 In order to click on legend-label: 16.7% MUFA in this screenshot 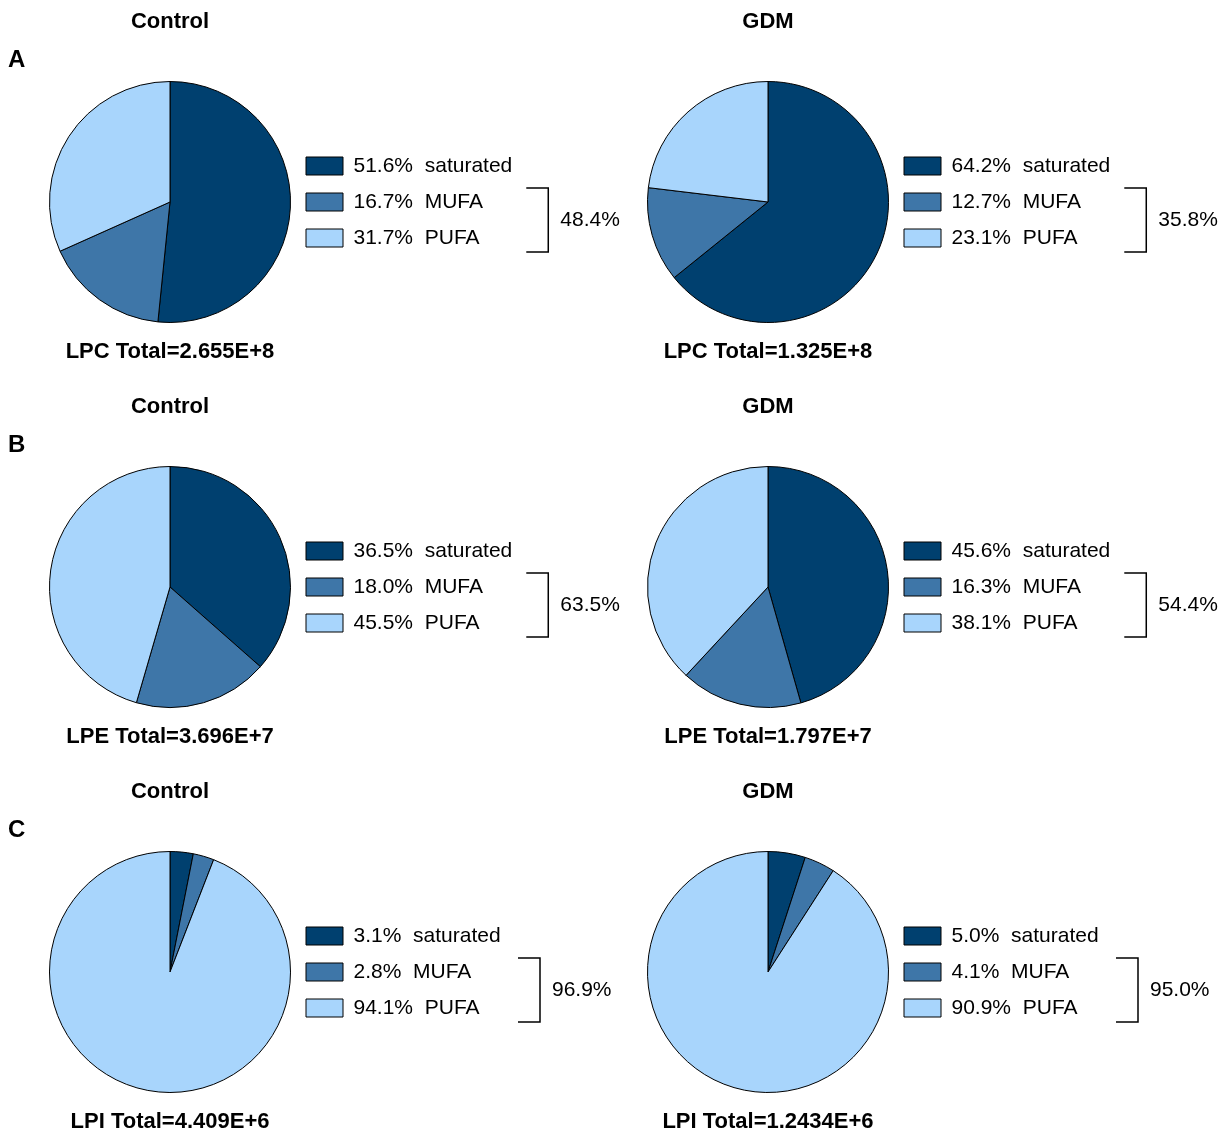, I will do `click(418, 200)`.